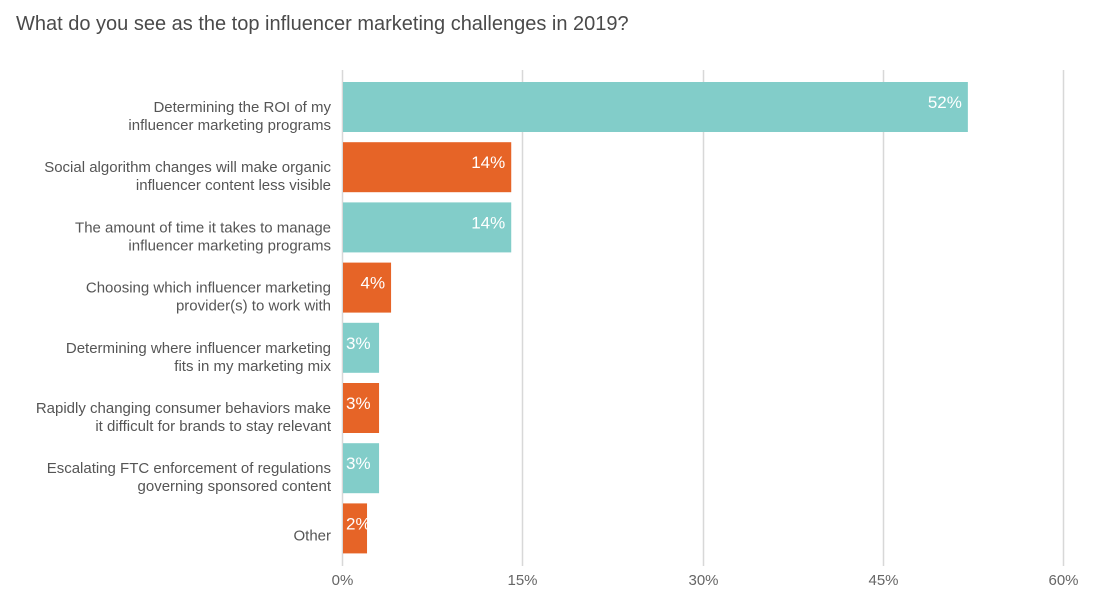  What do you see at coordinates (203, 227) in the screenshot?
I see `category-label: The amount of time it takes to manage` at bounding box center [203, 227].